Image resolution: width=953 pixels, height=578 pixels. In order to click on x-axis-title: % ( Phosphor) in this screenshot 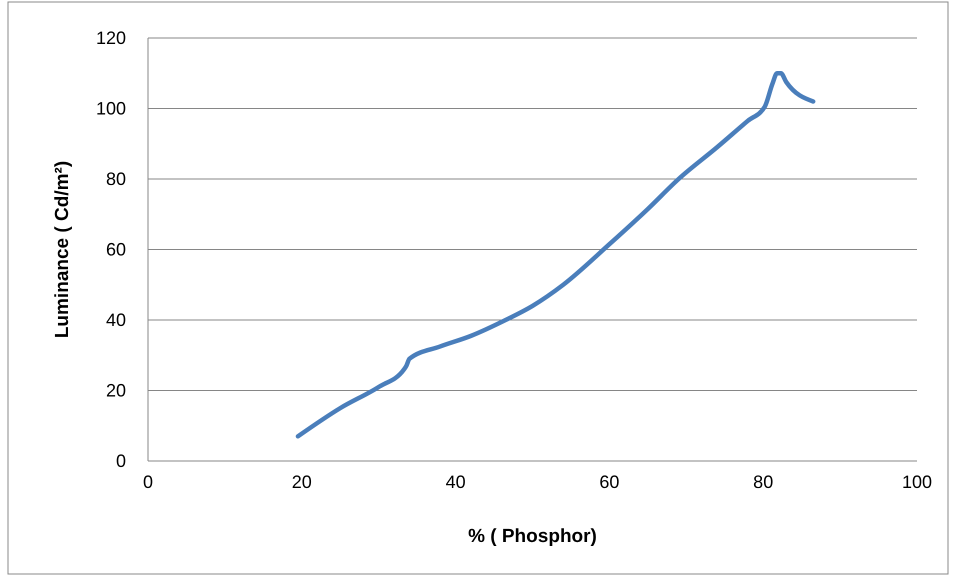, I will do `click(532, 536)`.